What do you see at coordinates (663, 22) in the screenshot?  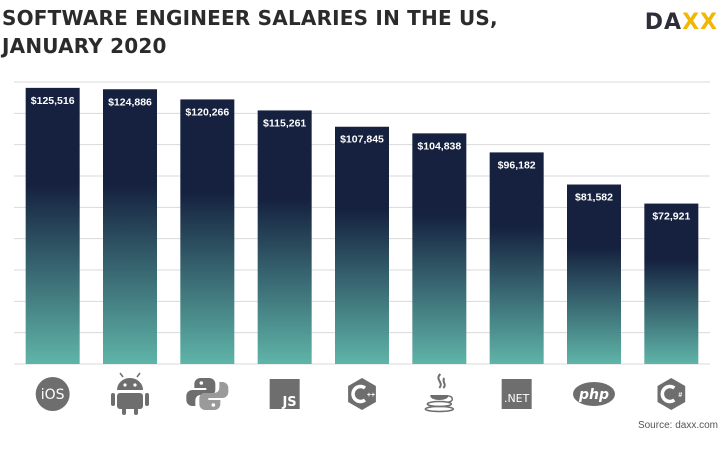 I see `logo-text-da: DA` at bounding box center [663, 22].